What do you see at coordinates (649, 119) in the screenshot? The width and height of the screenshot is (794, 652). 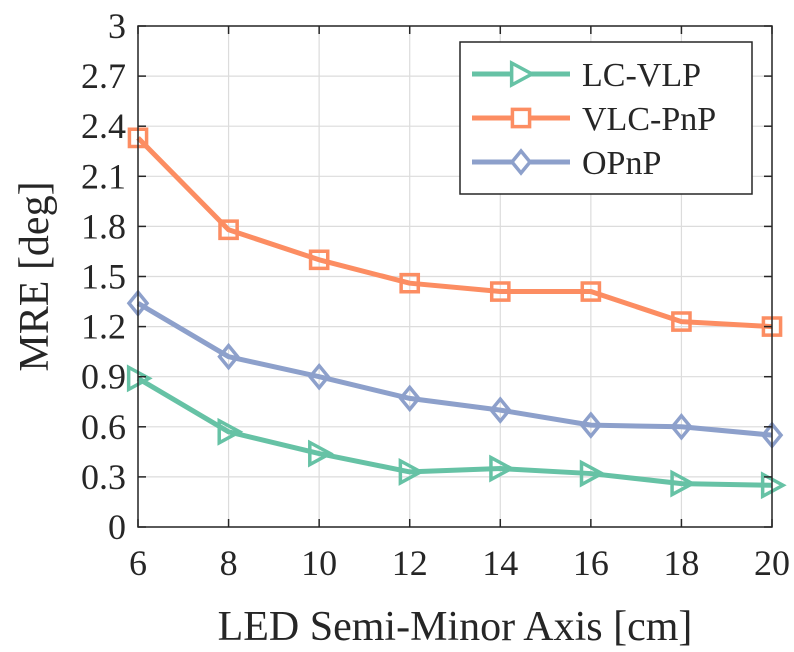 I see `legend-label-vlc-pnp: VLC-PnP` at bounding box center [649, 119].